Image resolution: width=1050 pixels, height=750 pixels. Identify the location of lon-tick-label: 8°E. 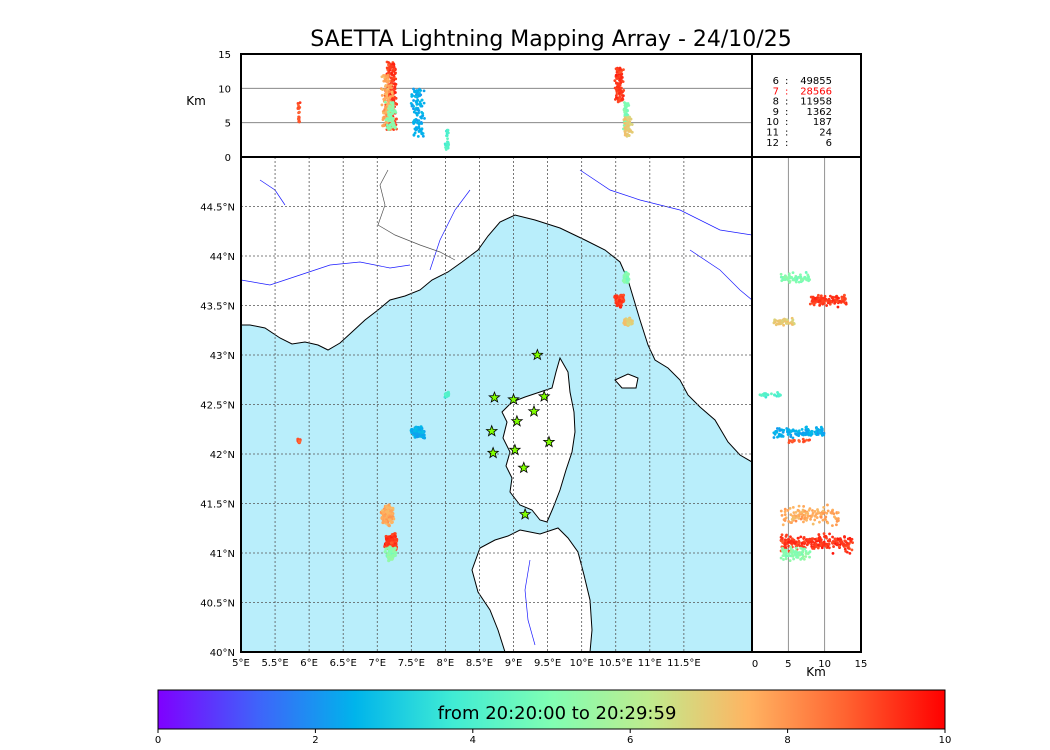
(446, 663).